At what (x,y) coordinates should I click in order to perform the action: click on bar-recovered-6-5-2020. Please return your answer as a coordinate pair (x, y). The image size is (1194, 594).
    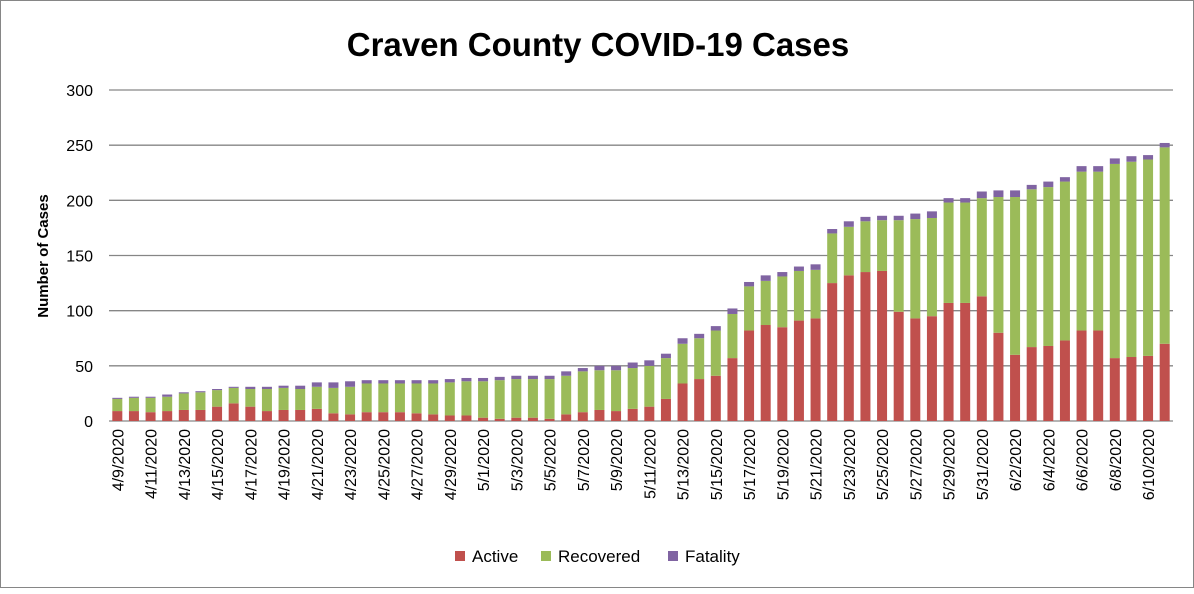
    Looking at the image, I should click on (1064, 261).